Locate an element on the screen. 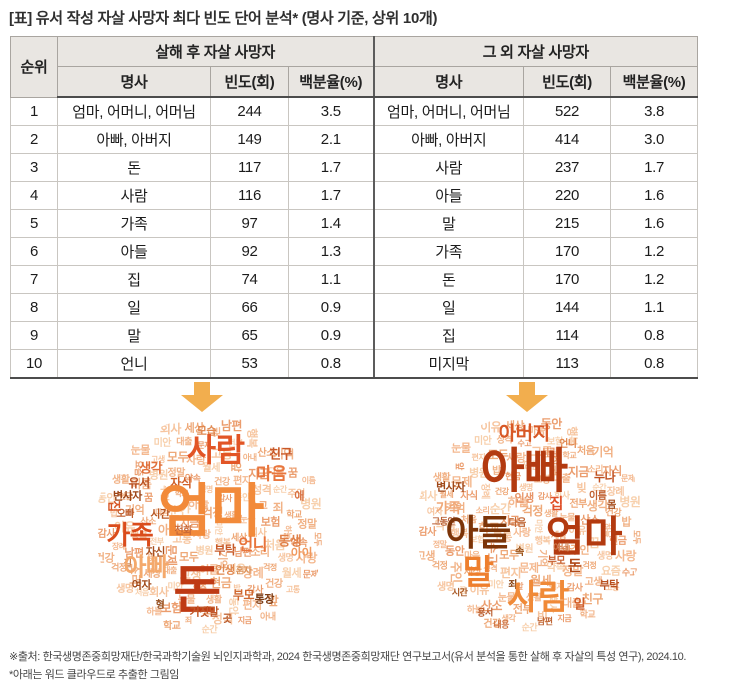 The width and height of the screenshot is (732, 700). cloud-word-small: 산소 is located at coordinates (491, 606).